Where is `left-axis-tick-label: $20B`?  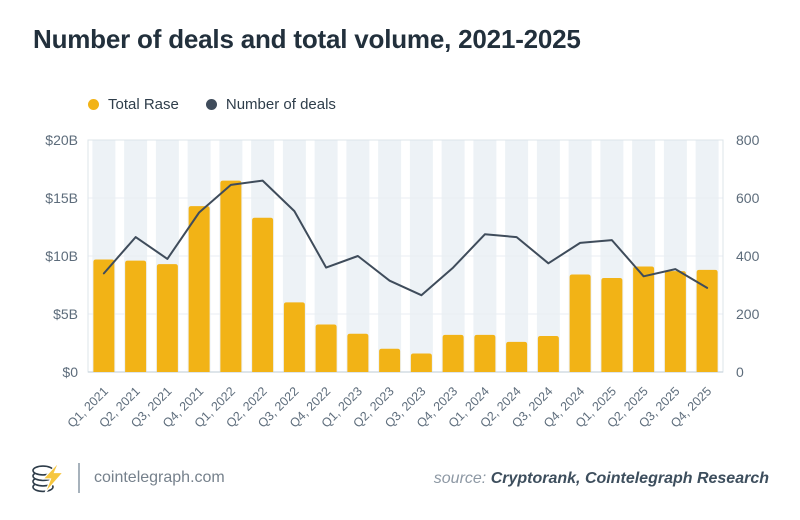 left-axis-tick-label: $20B is located at coordinates (61, 140).